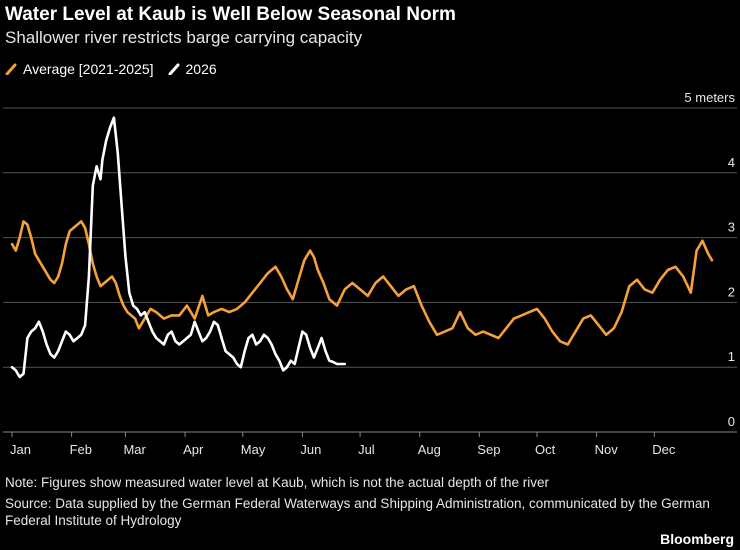 This screenshot has width=740, height=550. Describe the element at coordinates (731, 162) in the screenshot. I see `y-tick-label-4: 4` at that location.